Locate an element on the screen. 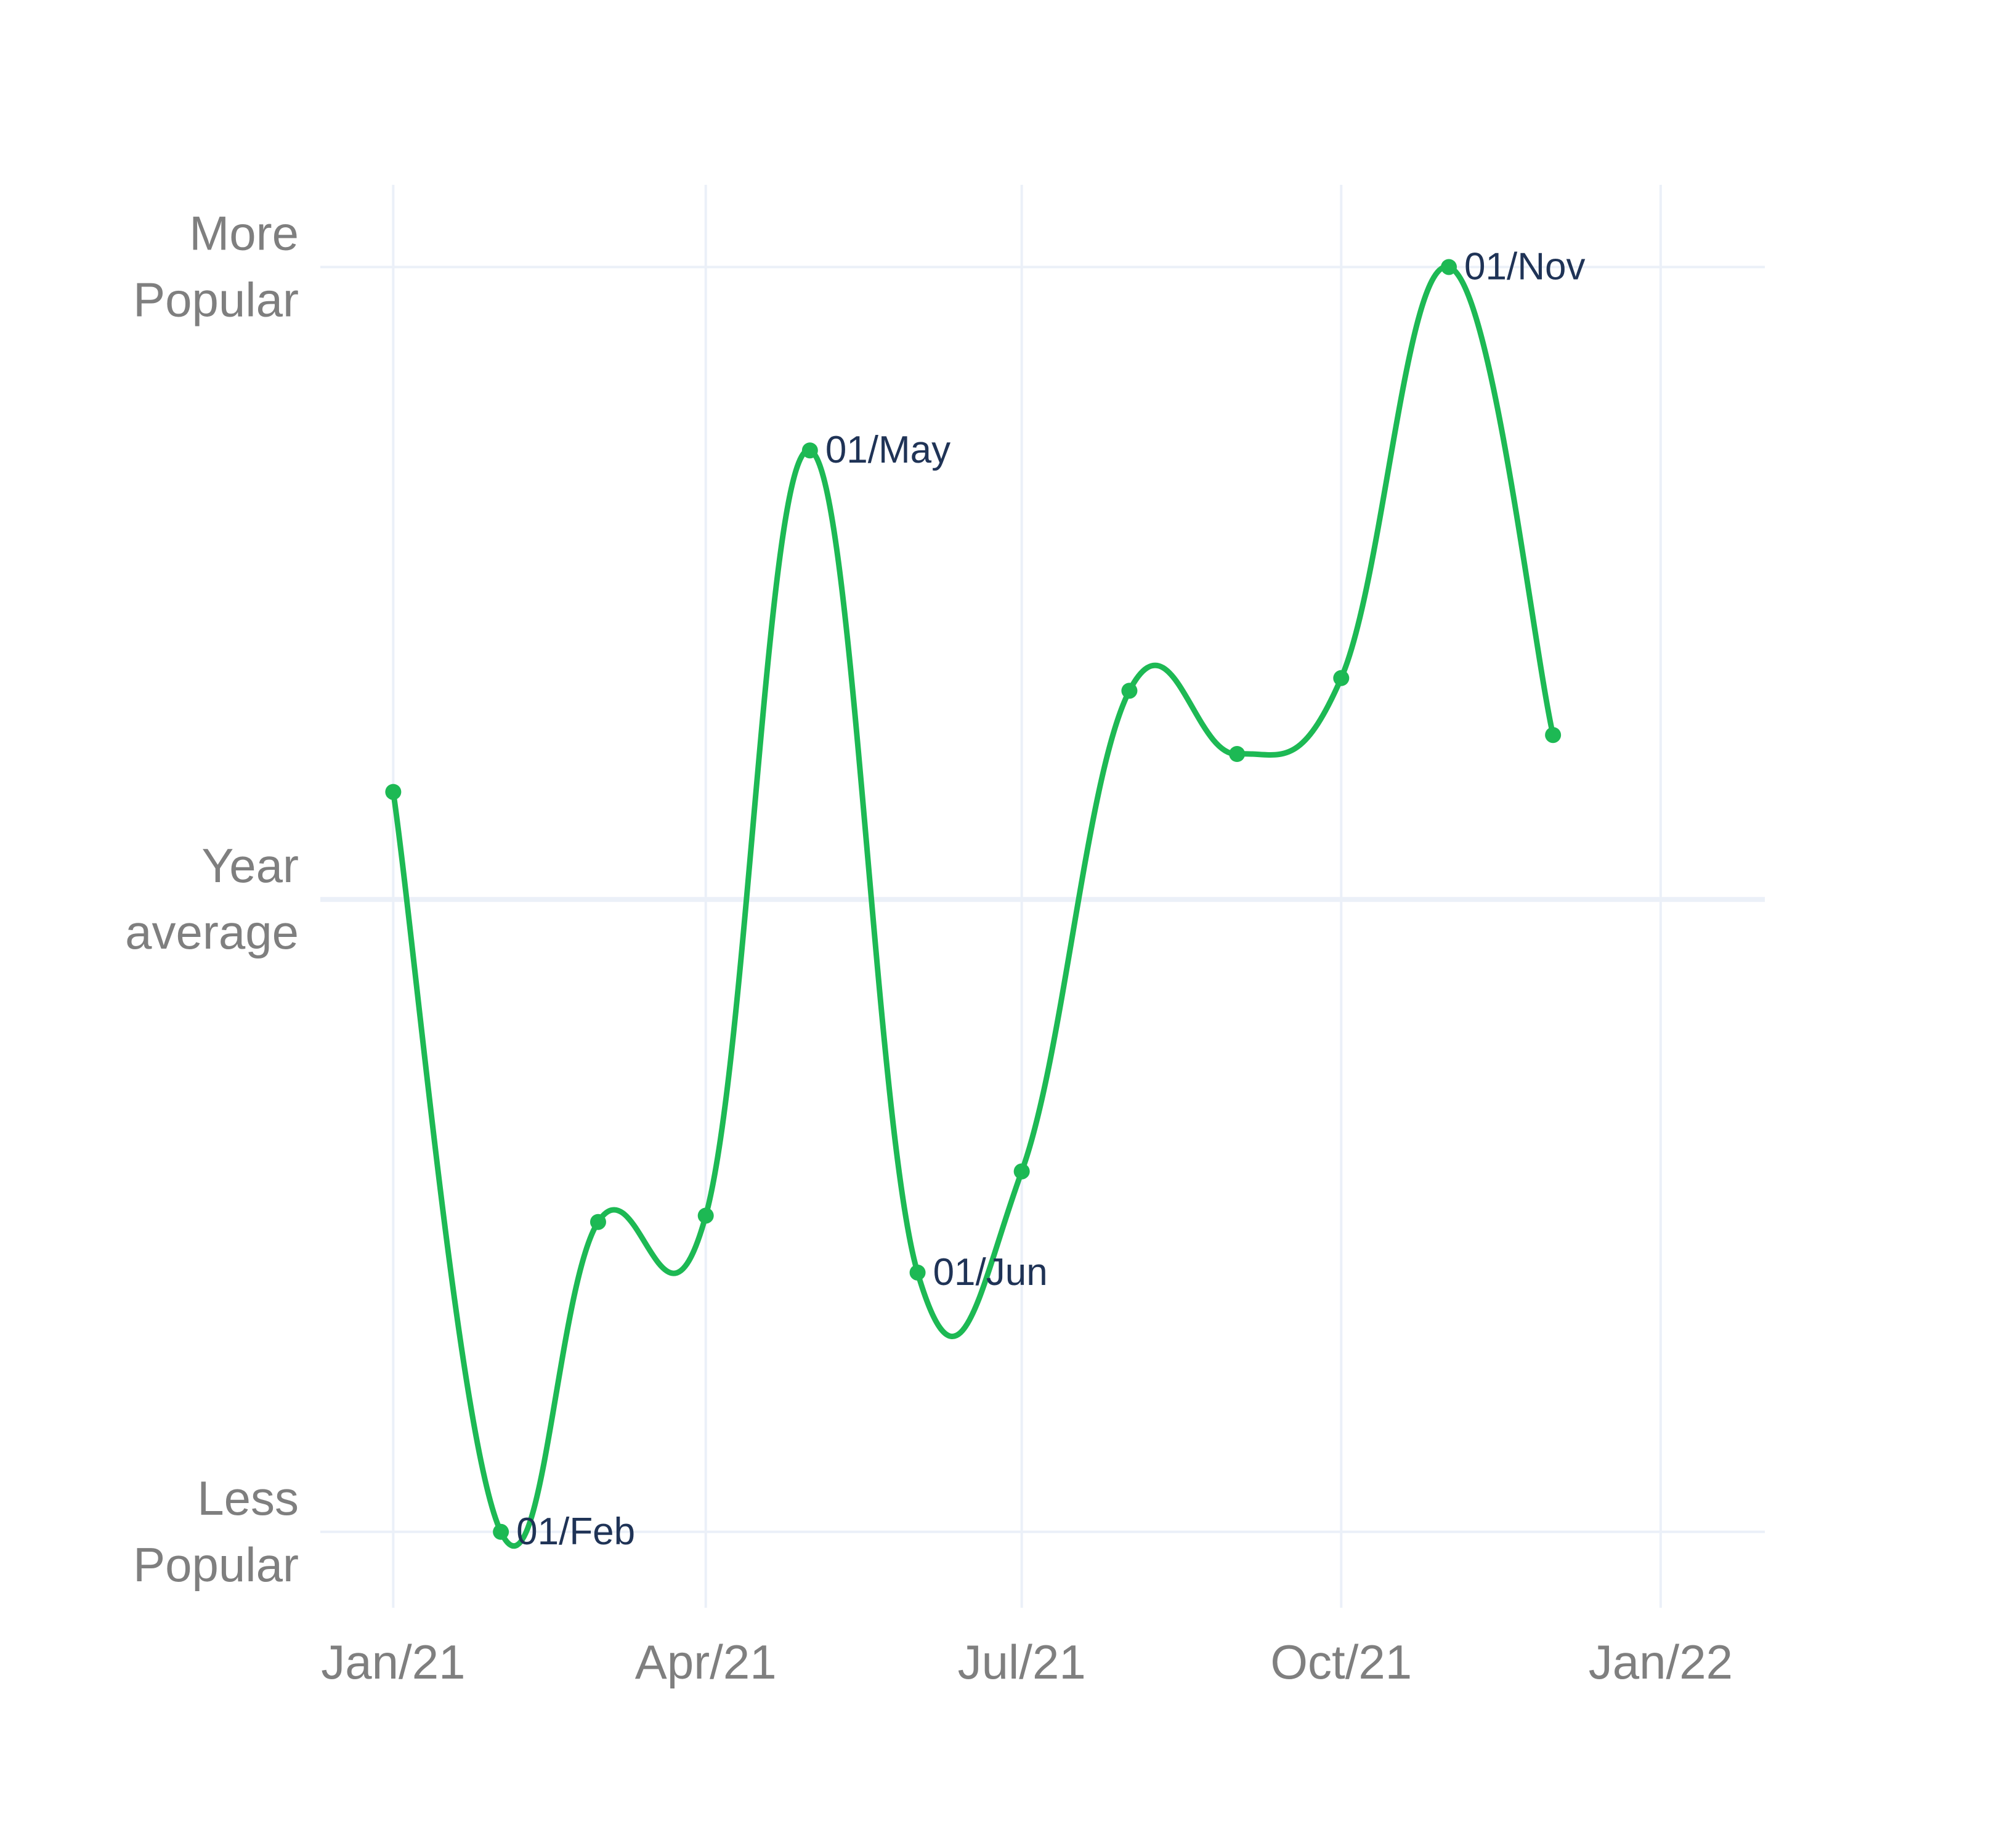  y-tick-label: Year average is located at coordinates (212, 898).